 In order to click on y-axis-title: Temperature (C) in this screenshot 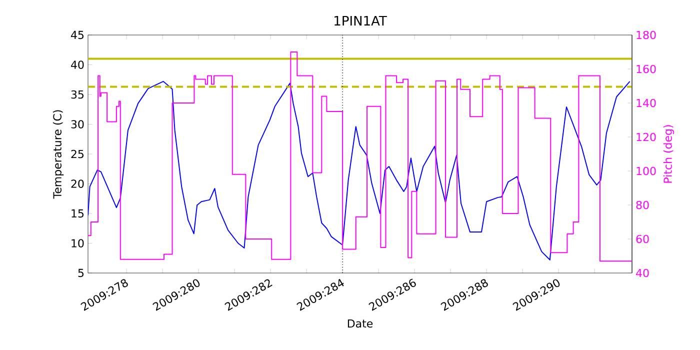, I will do `click(58, 154)`.